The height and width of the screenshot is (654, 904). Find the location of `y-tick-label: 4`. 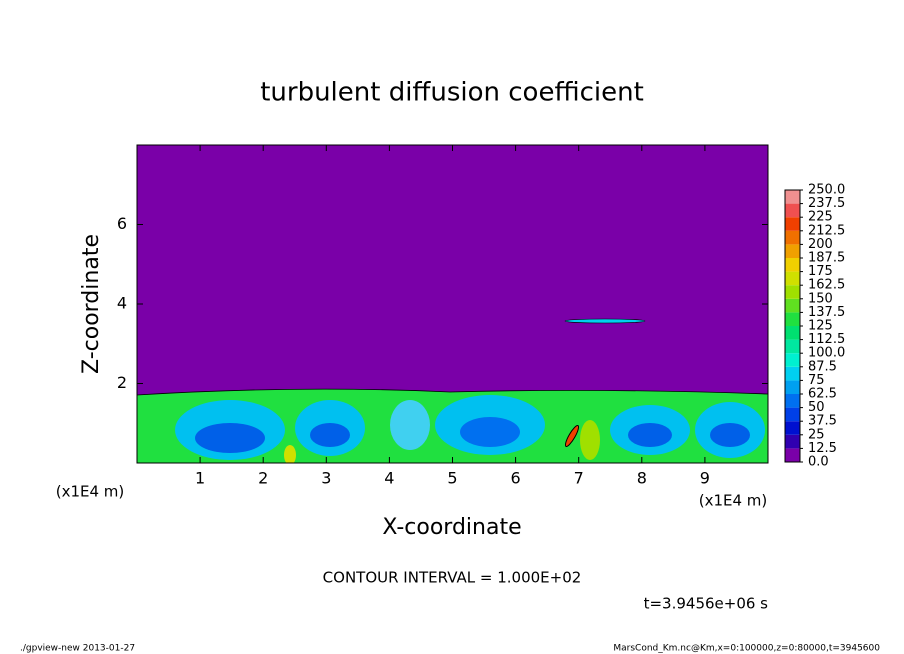

y-tick-label: 4 is located at coordinates (122, 303).